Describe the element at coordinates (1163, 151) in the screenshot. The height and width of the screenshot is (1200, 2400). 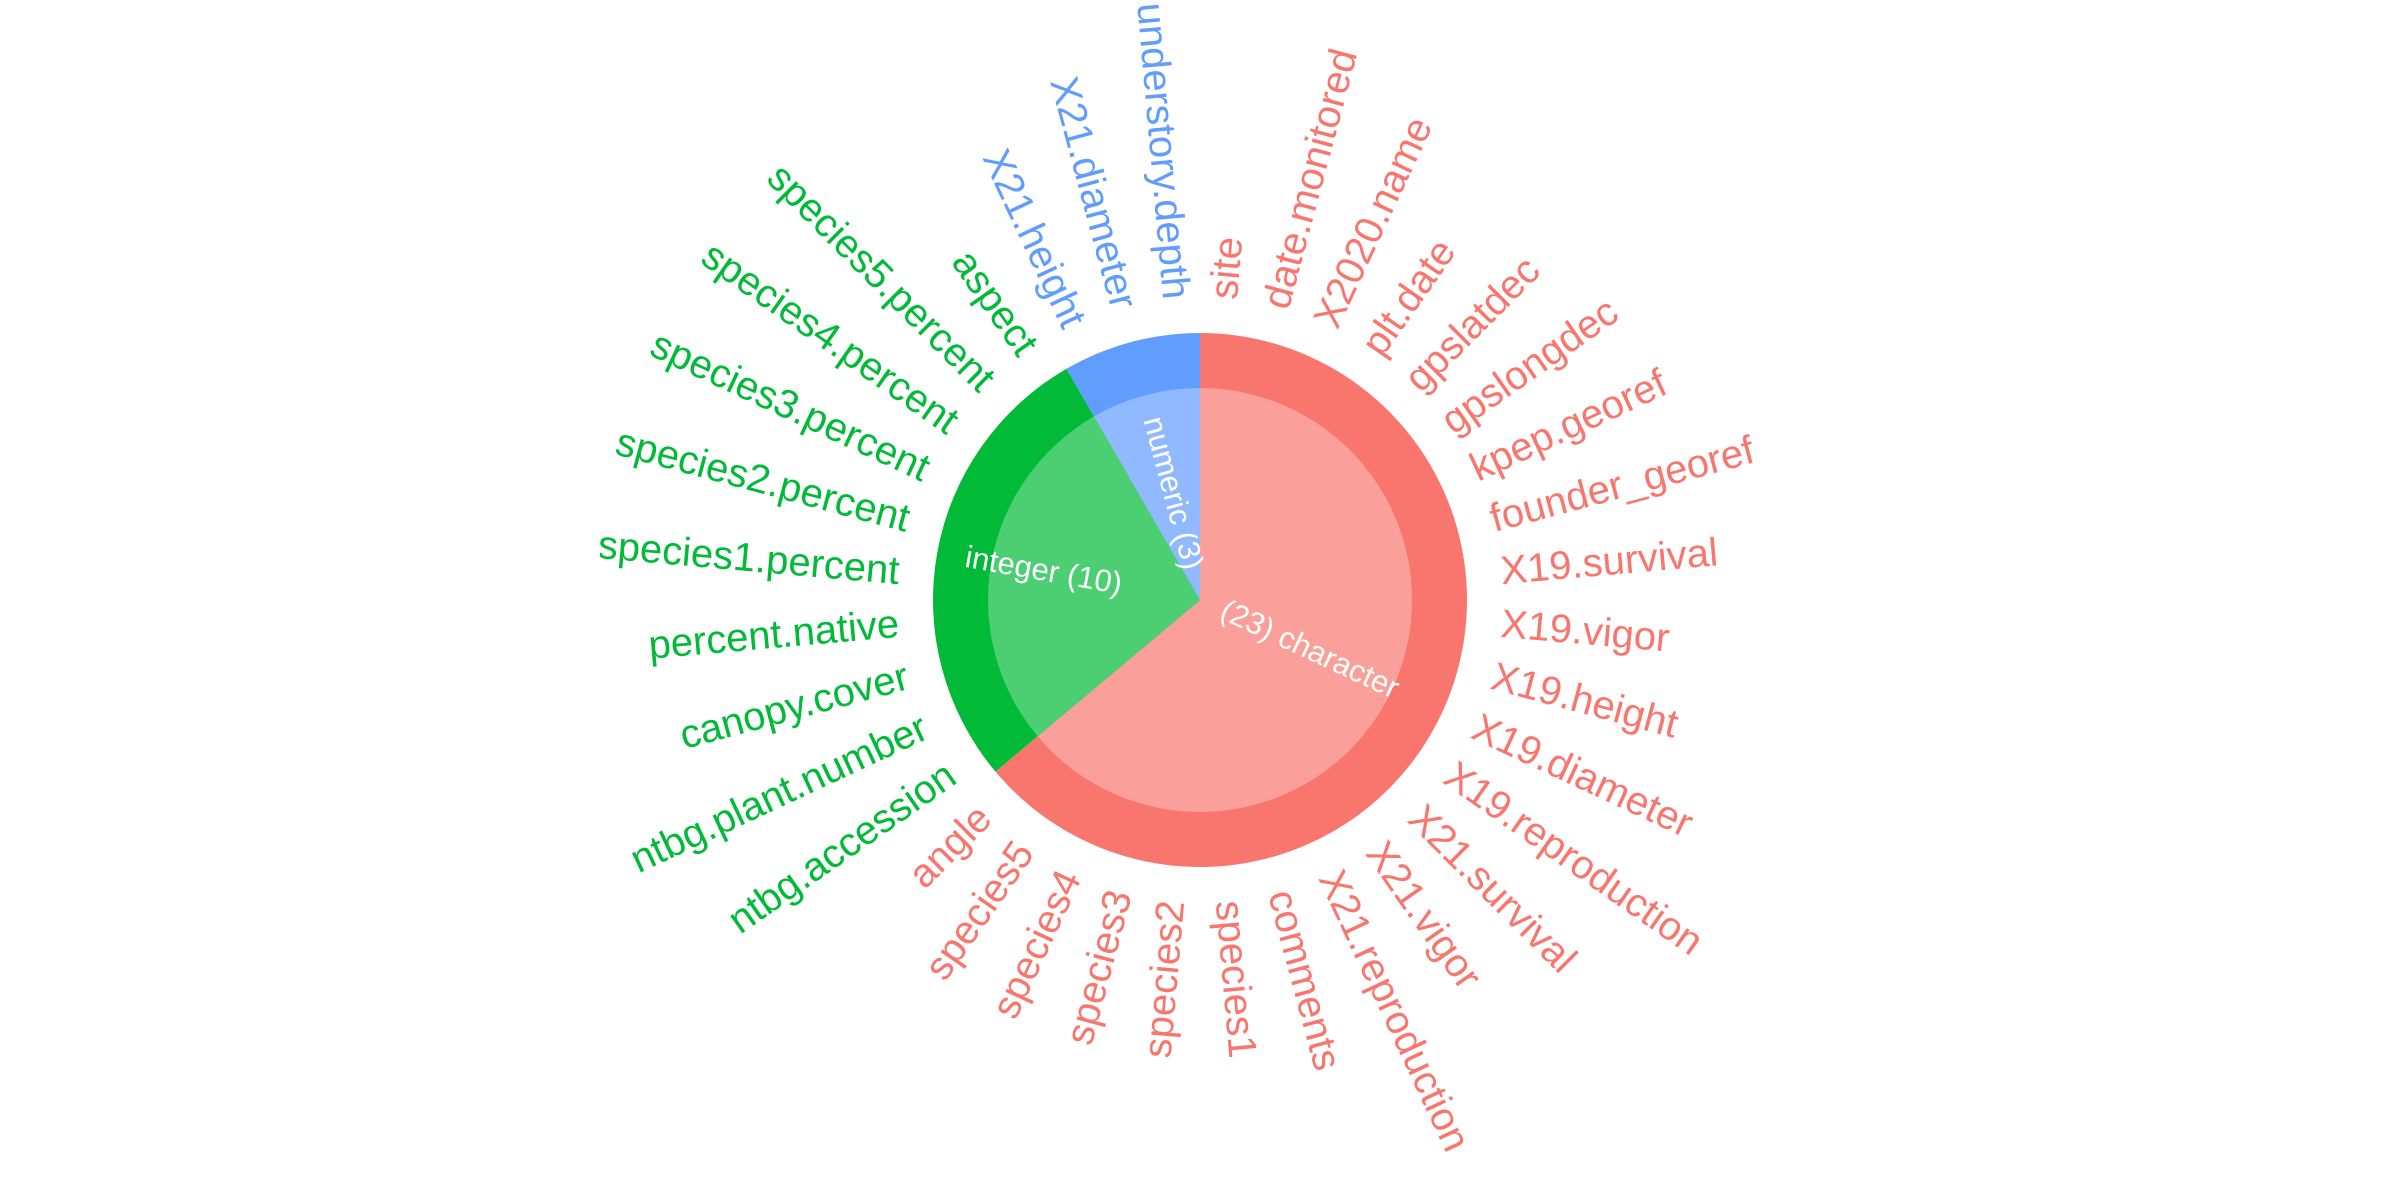
I see `variable-label-understory-depth: understory.depth` at that location.